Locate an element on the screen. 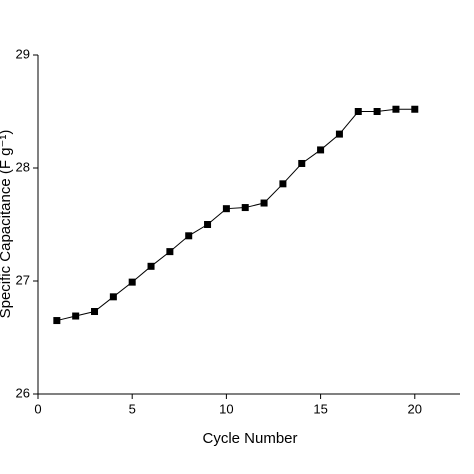  y-tick-label: 28 is located at coordinates (23, 166).